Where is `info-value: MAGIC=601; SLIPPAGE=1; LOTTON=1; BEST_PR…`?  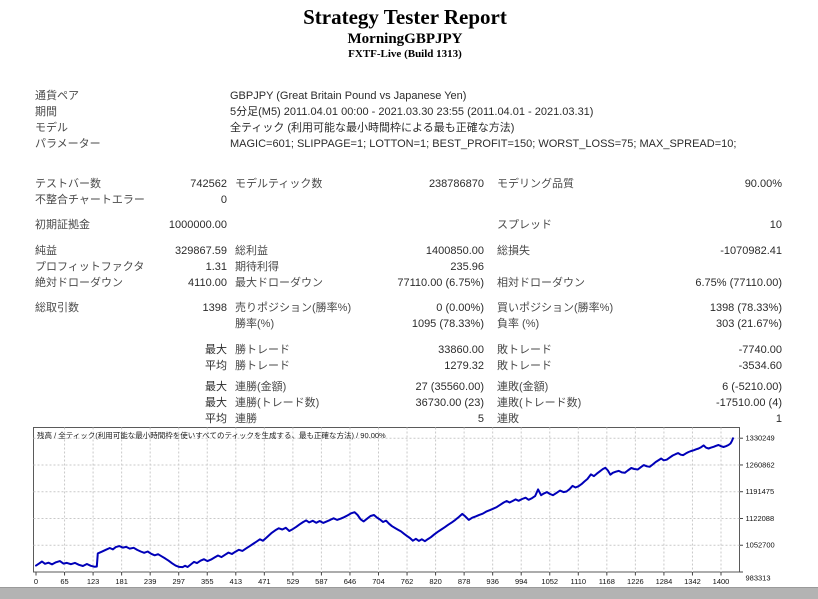
info-value: MAGIC=601; SLIPPAGE=1; LOTTON=1; BEST_PR… is located at coordinates (483, 144).